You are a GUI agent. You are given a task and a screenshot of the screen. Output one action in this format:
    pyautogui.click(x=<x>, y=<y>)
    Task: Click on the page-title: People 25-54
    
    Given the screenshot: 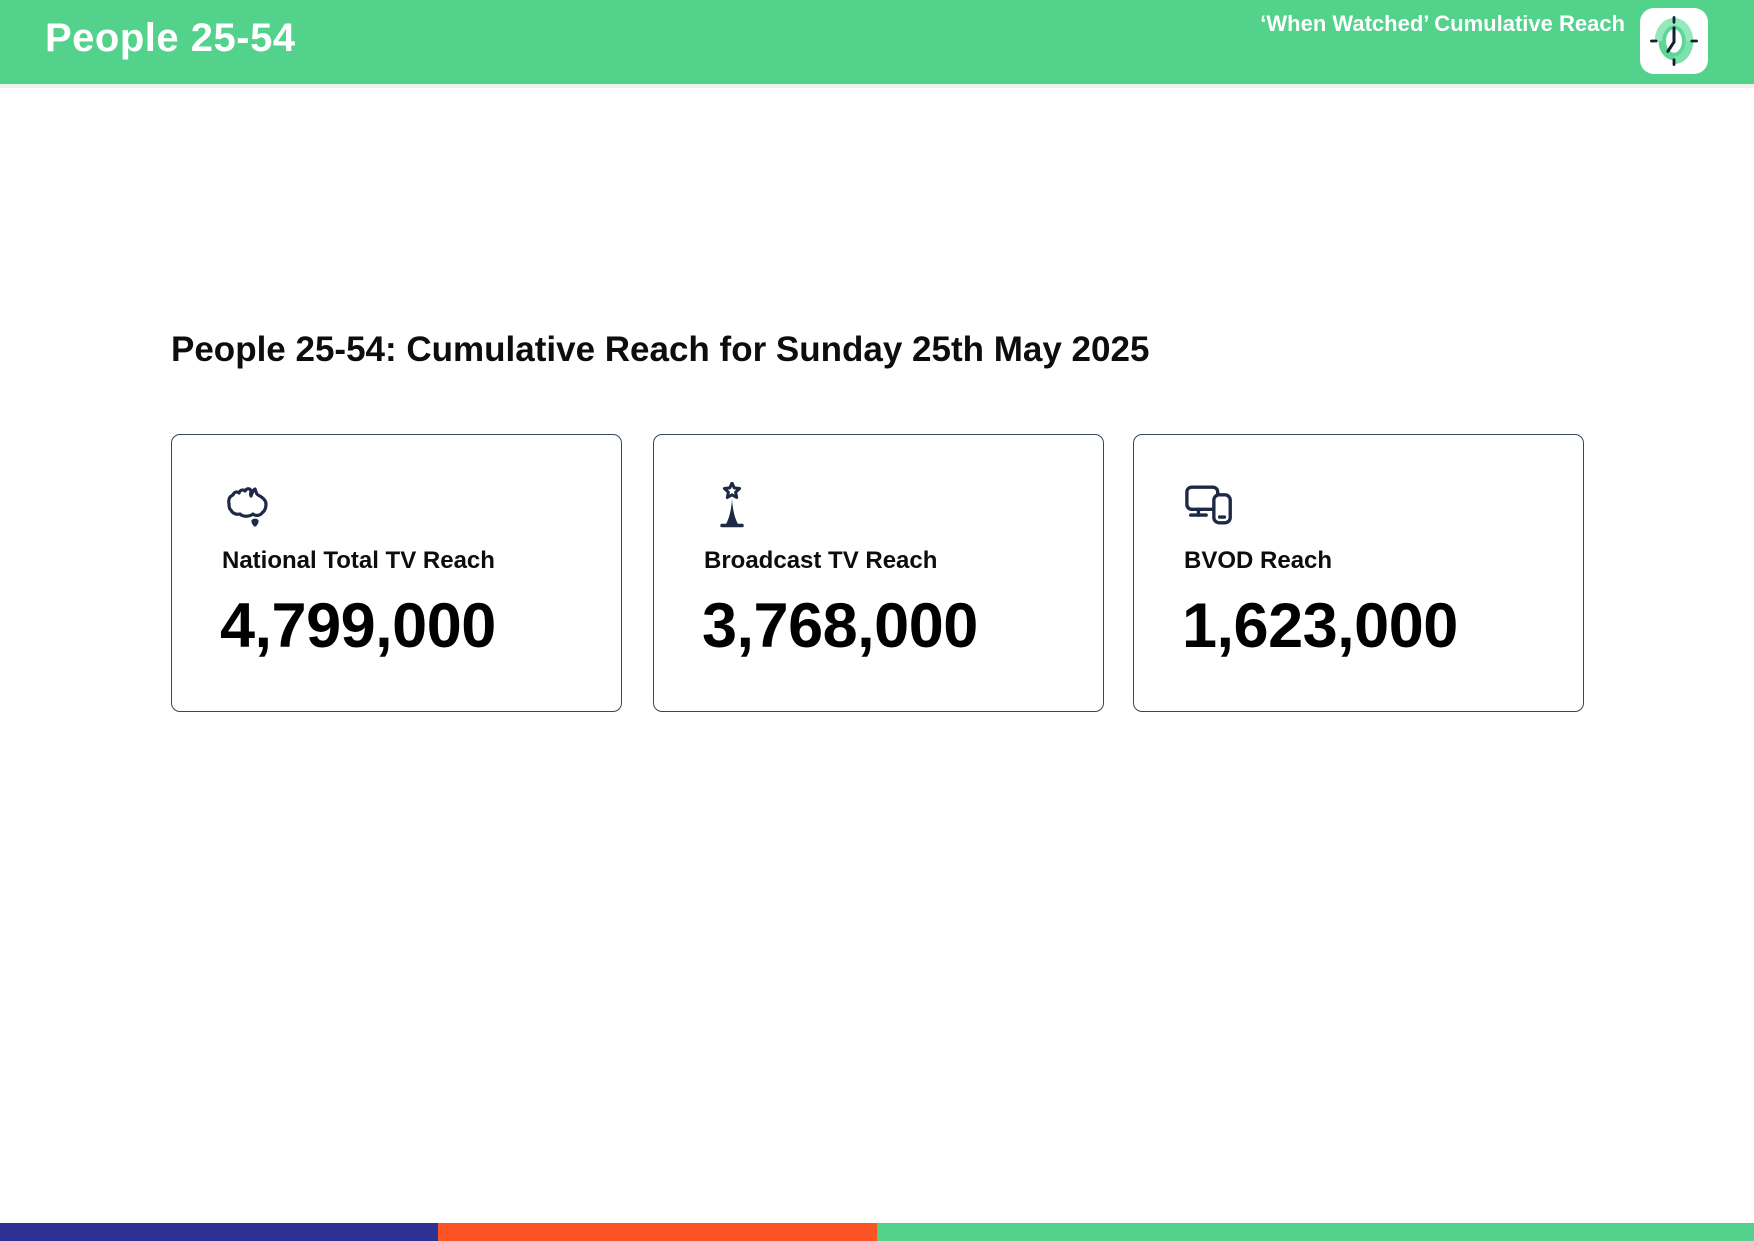 What is the action you would take?
    pyautogui.click(x=170, y=38)
    